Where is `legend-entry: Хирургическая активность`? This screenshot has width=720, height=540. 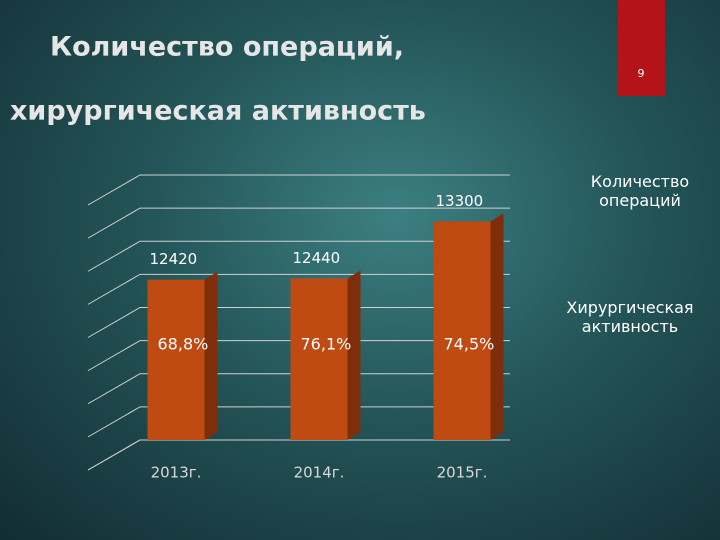
legend-entry: Хирургическая активность is located at coordinates (630, 317).